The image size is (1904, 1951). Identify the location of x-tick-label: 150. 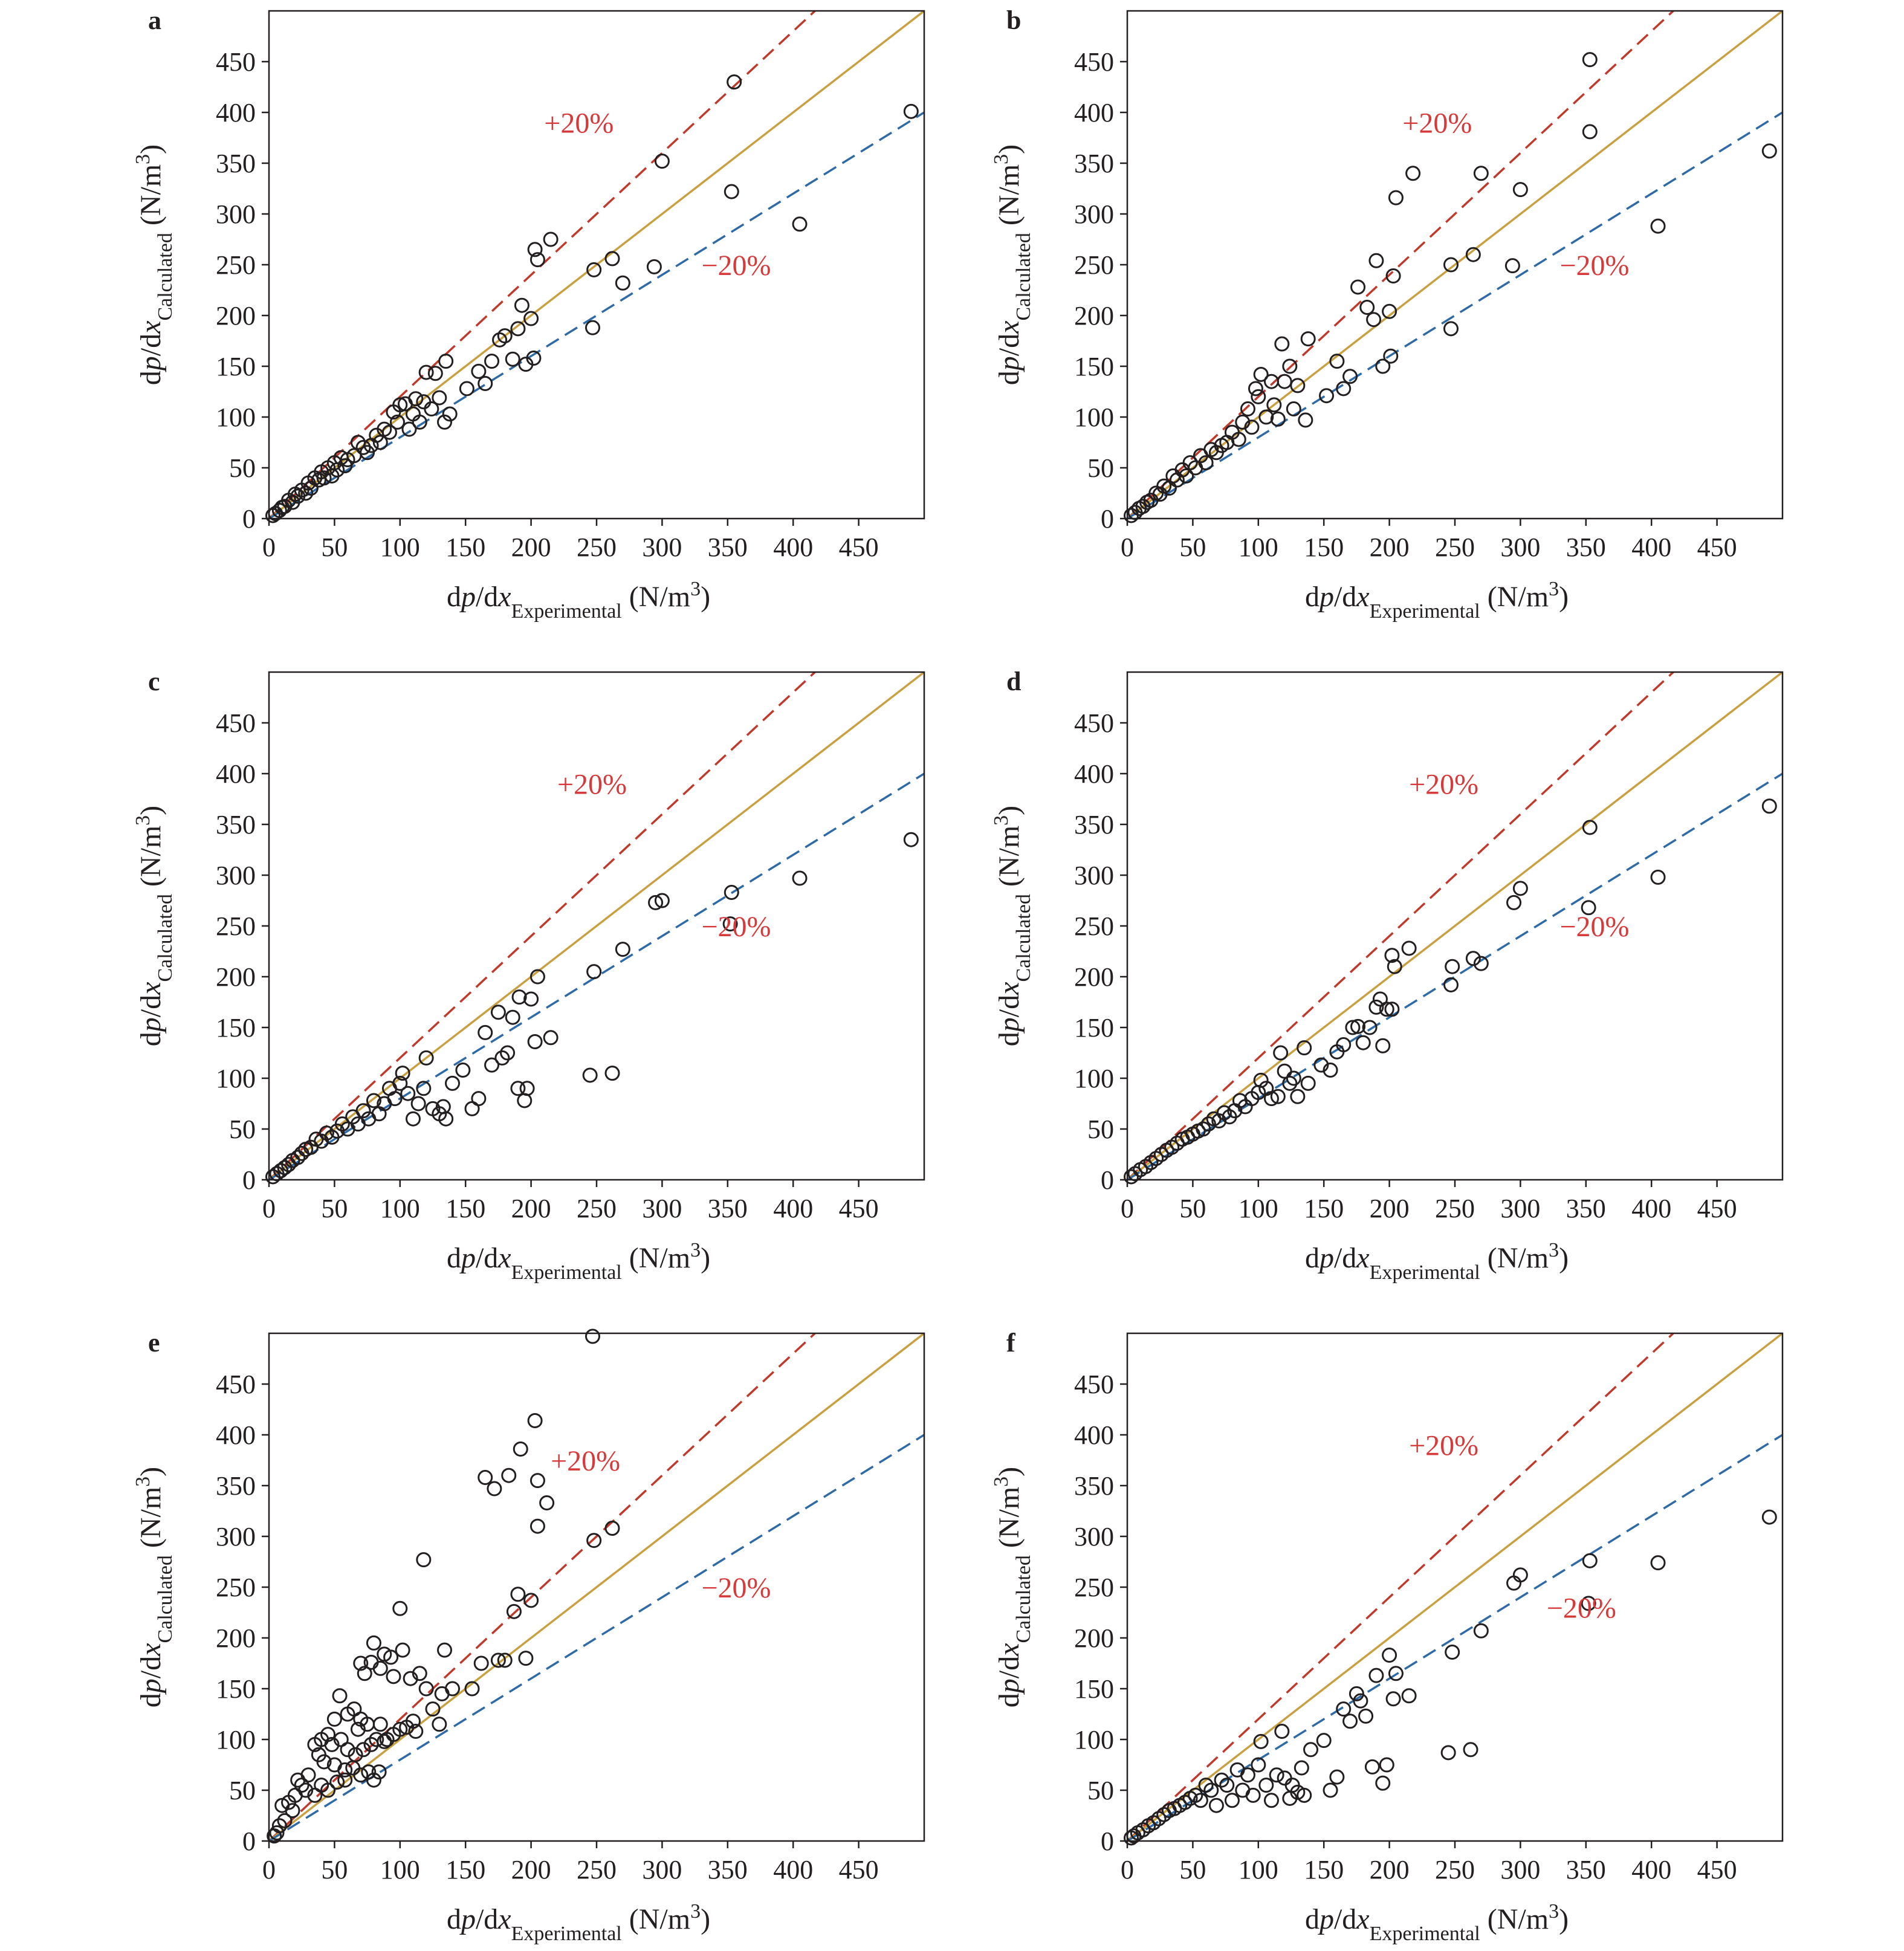
(1324, 1208).